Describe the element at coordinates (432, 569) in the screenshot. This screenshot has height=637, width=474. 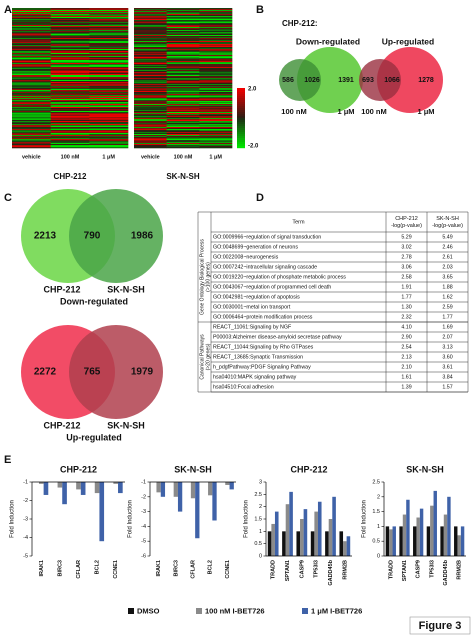
I see `x-tick-label: TP53I3` at that location.